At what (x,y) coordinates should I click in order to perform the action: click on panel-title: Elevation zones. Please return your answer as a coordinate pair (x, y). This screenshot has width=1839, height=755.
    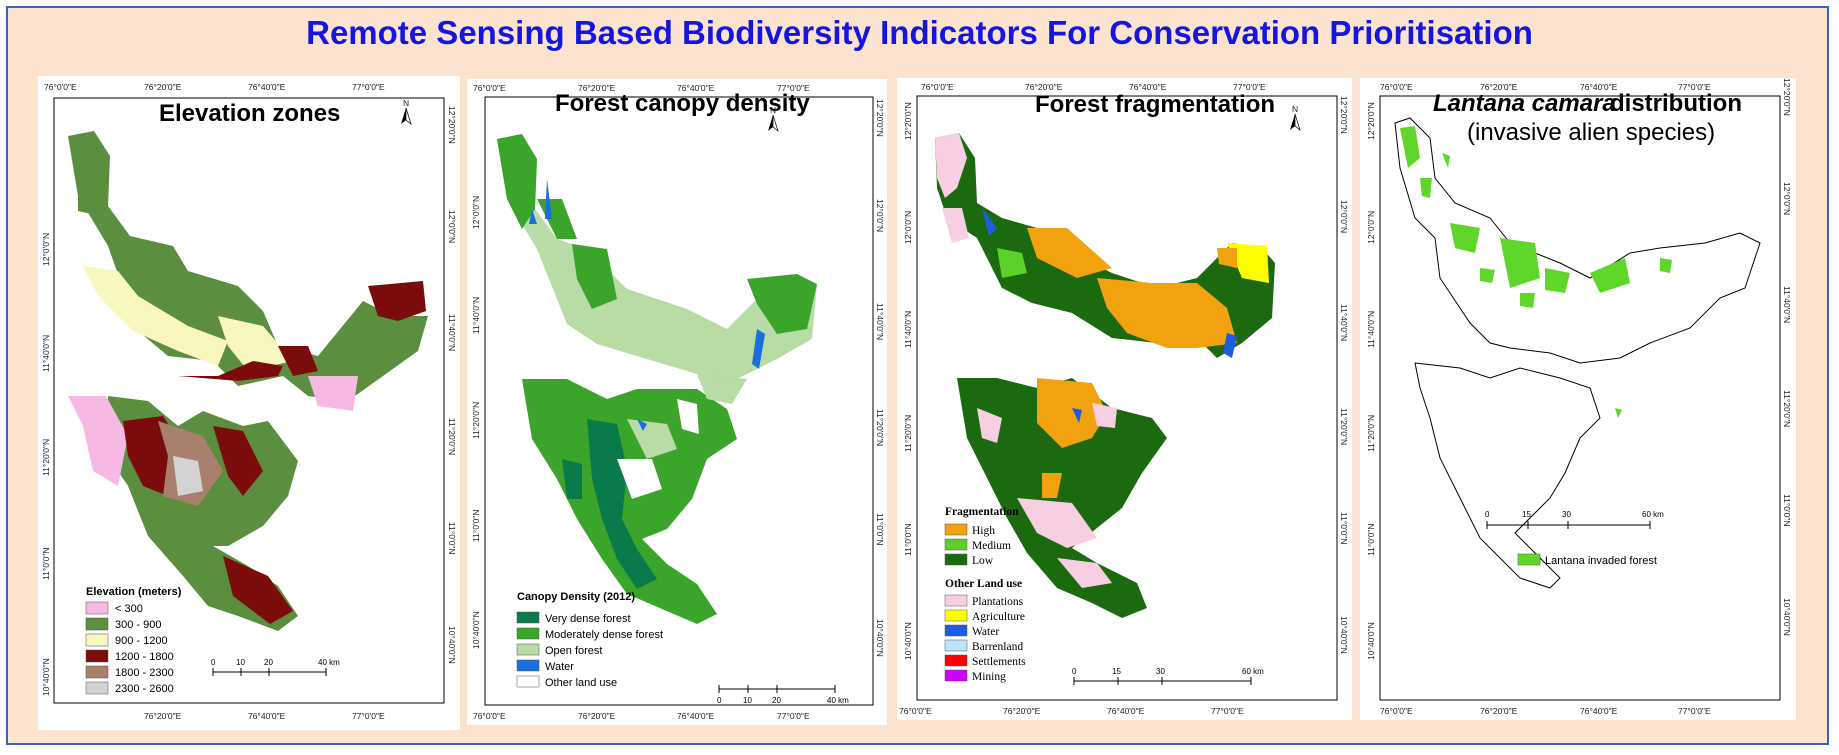
    Looking at the image, I should click on (249, 113).